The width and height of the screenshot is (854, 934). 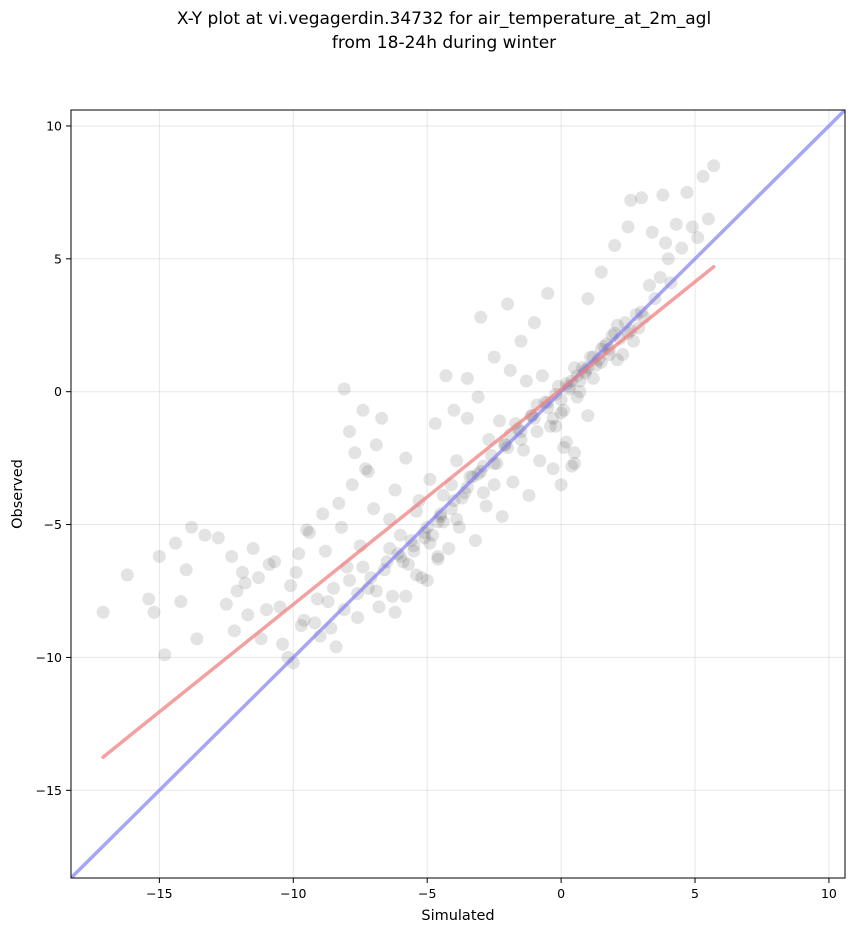 I want to click on y-tick-label: 5, so click(x=58, y=258).